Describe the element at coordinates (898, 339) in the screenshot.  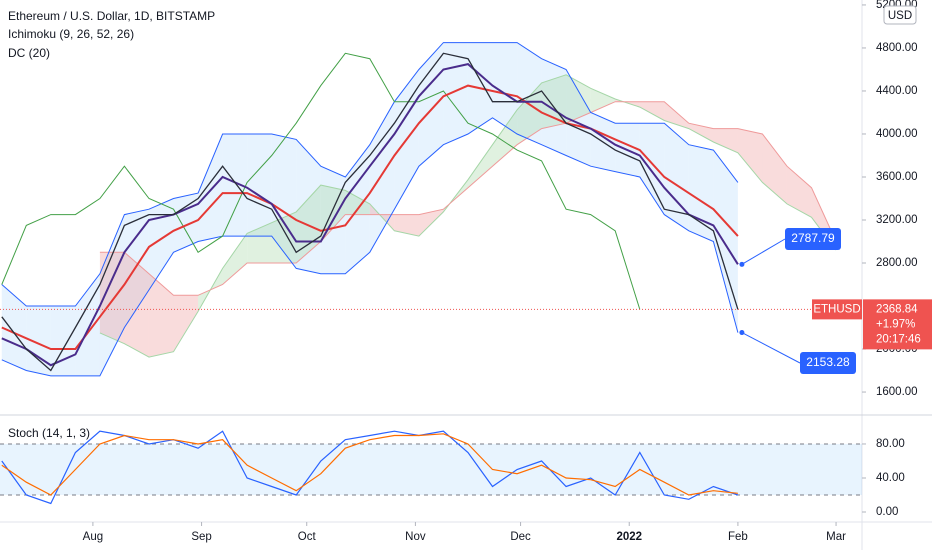
I see `countdown: 20:17:46` at that location.